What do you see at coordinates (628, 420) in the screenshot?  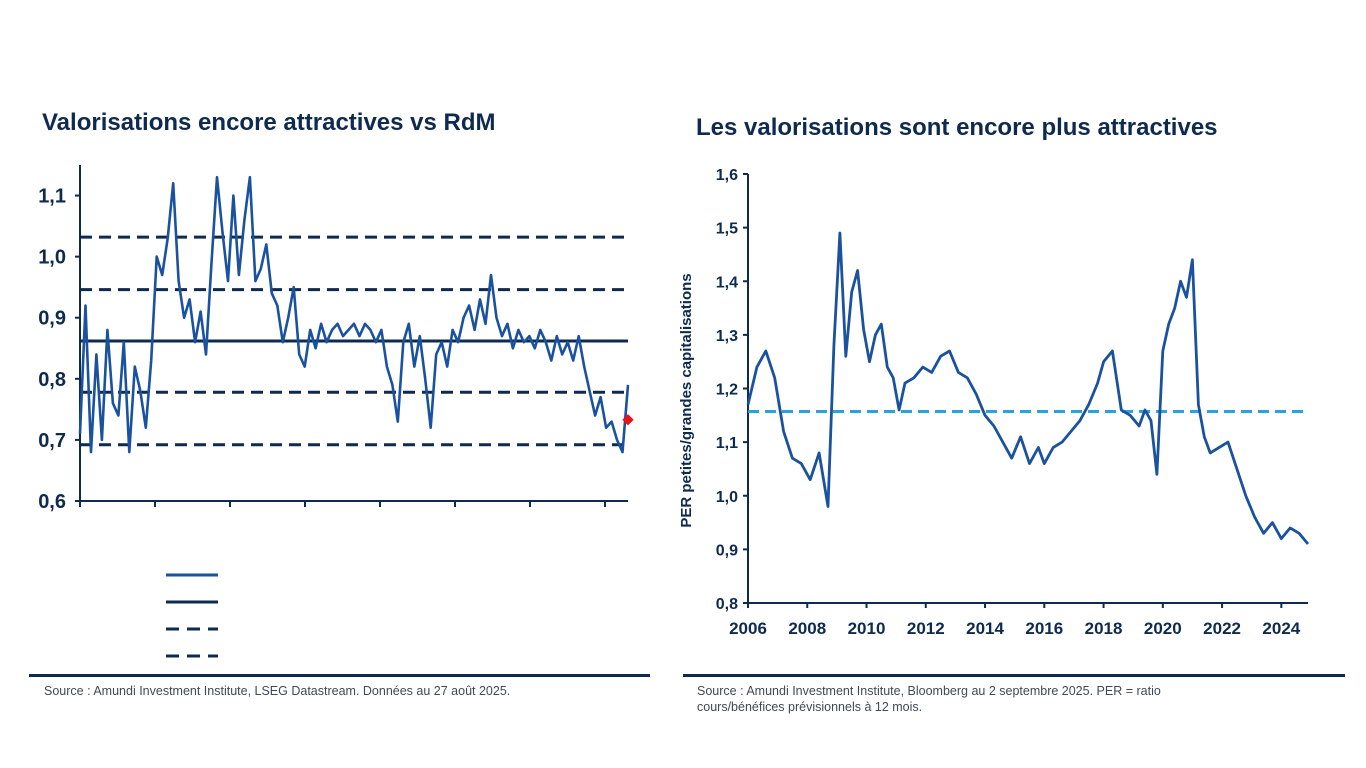 I see `left-last-point-marker` at bounding box center [628, 420].